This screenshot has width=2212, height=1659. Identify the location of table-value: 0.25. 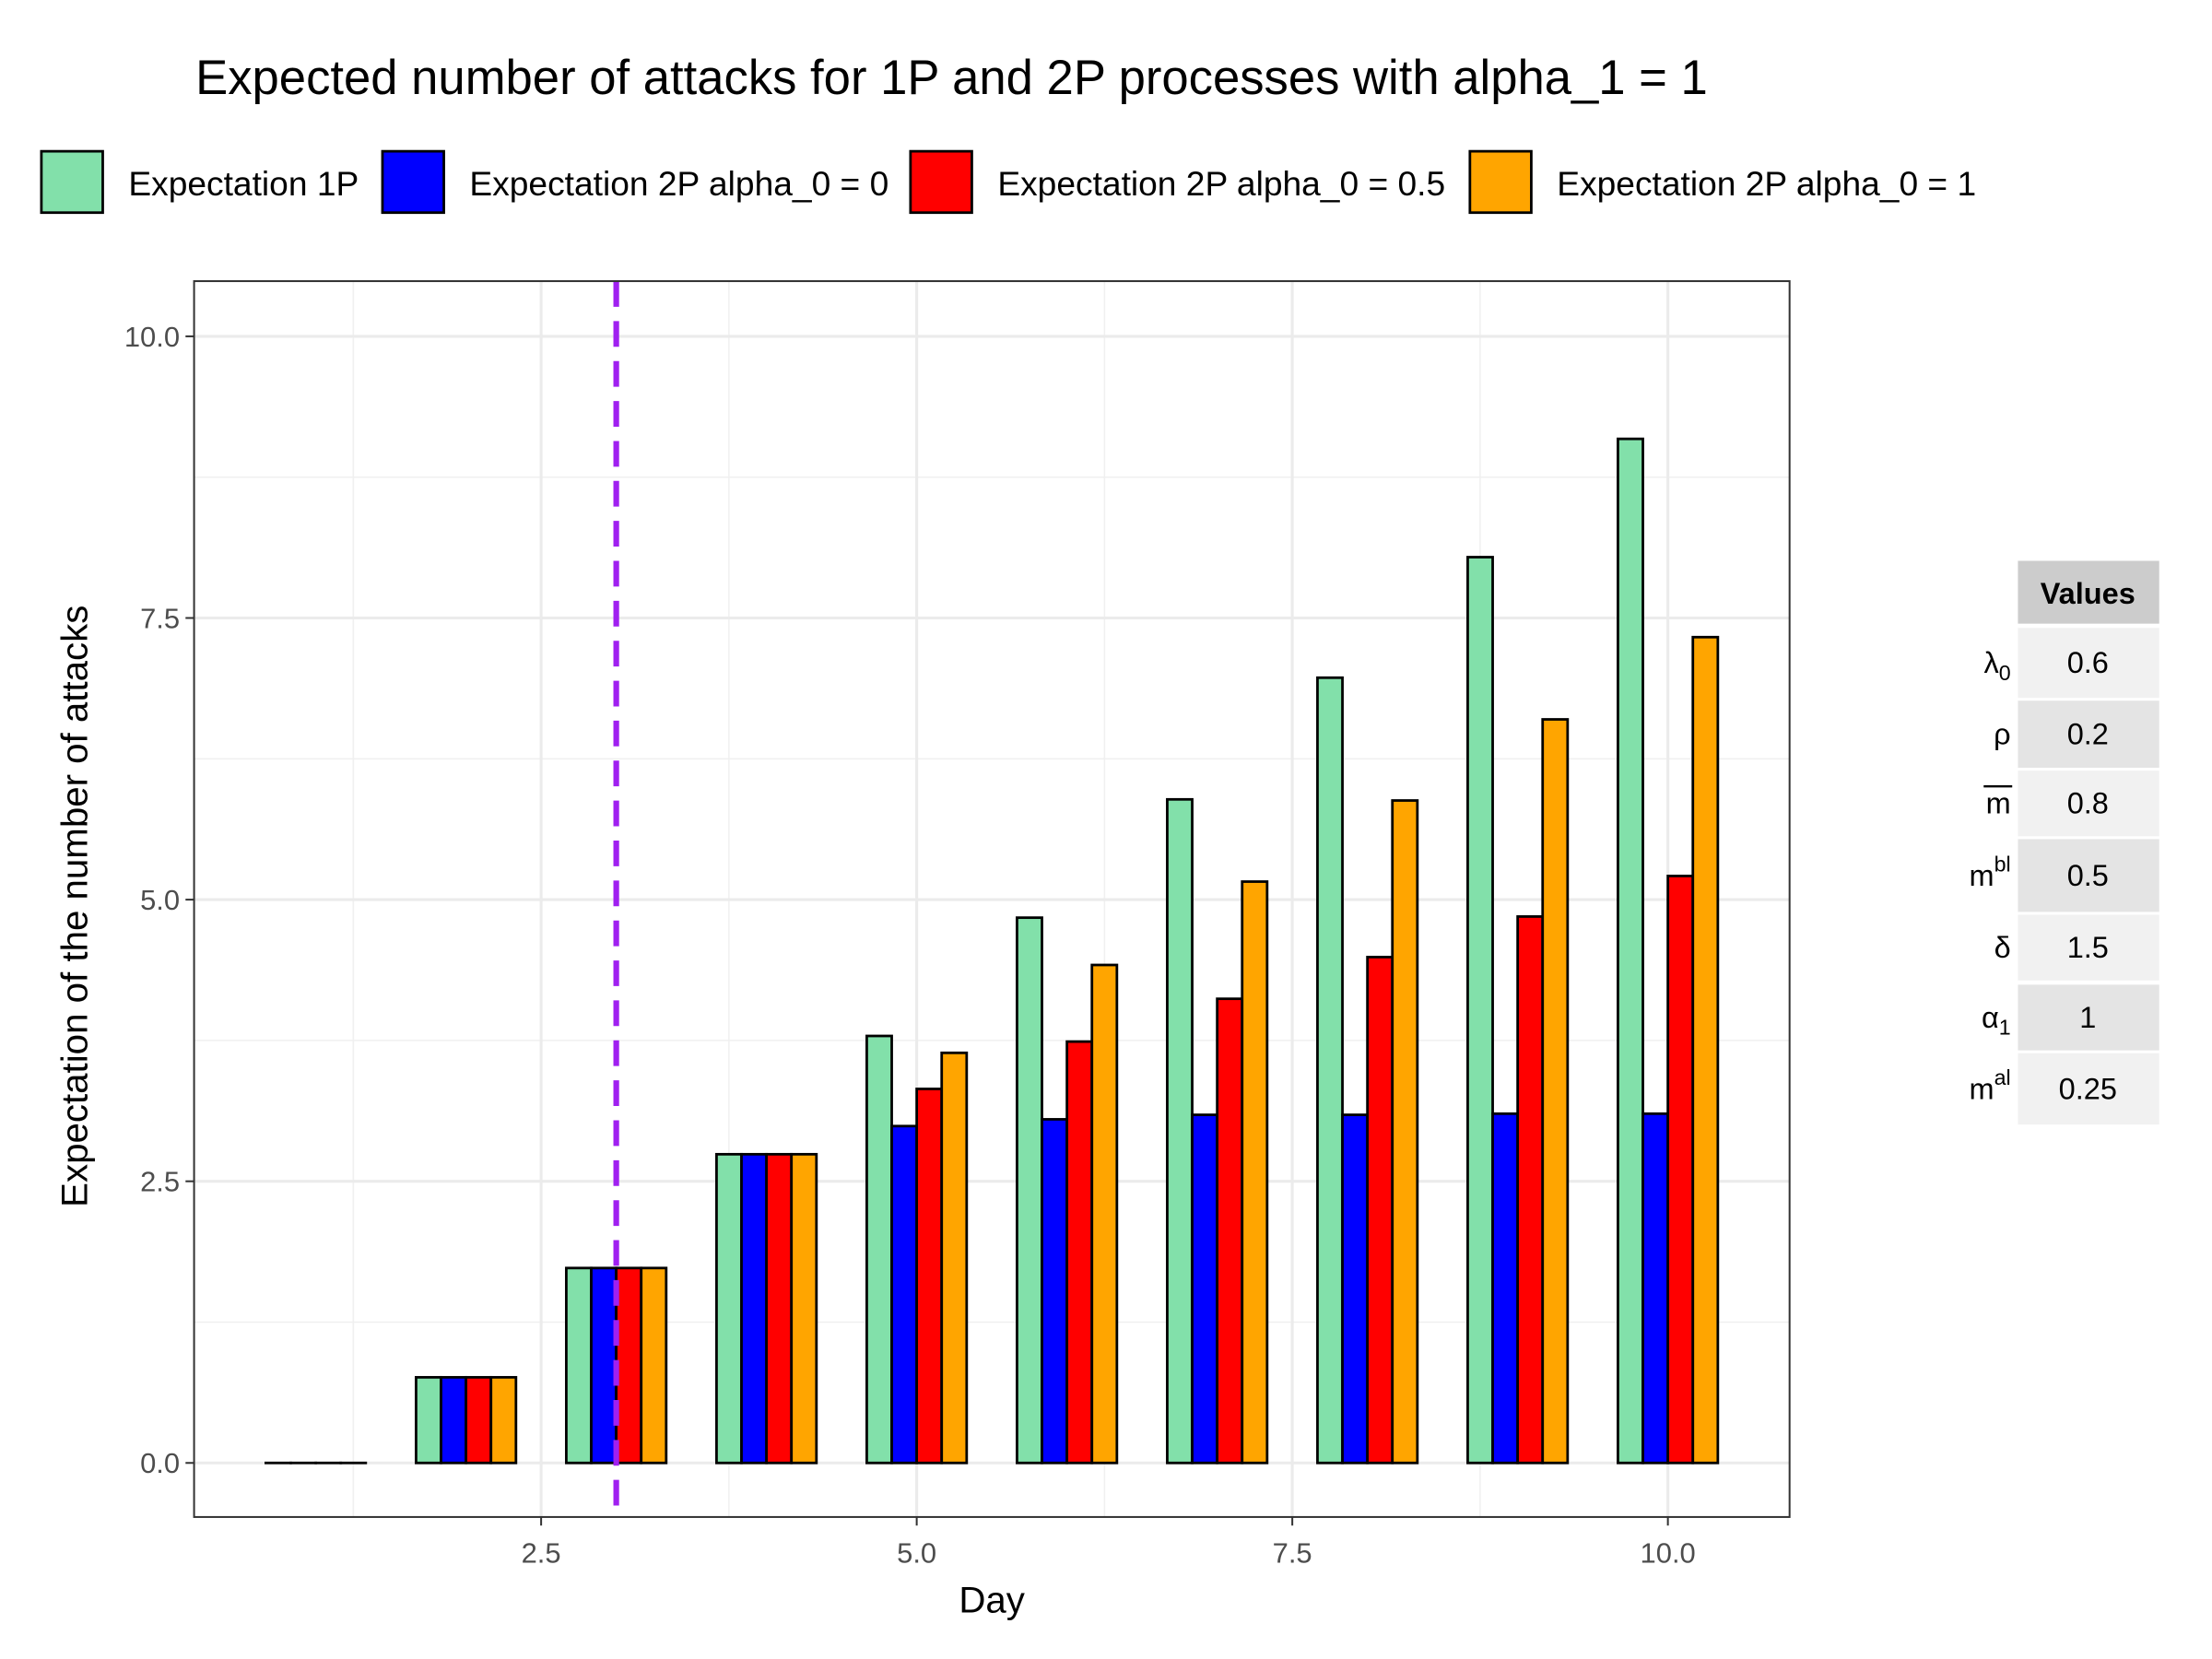
(2088, 1088).